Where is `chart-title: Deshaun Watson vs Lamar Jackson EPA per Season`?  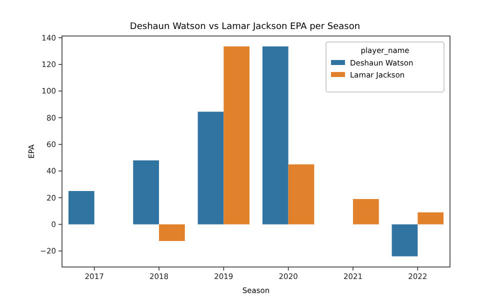
chart-title: Deshaun Watson vs Lamar Jackson EPA per Season is located at coordinates (245, 27).